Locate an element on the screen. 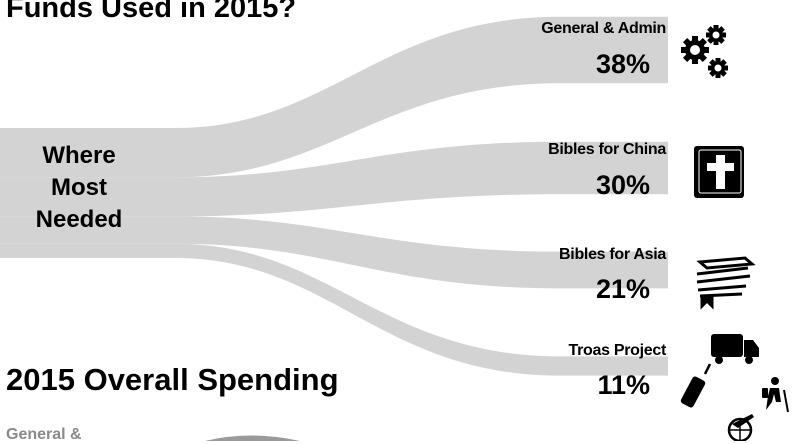 This screenshot has width=796, height=444. pie-chart-partial is located at coordinates (252, 438).